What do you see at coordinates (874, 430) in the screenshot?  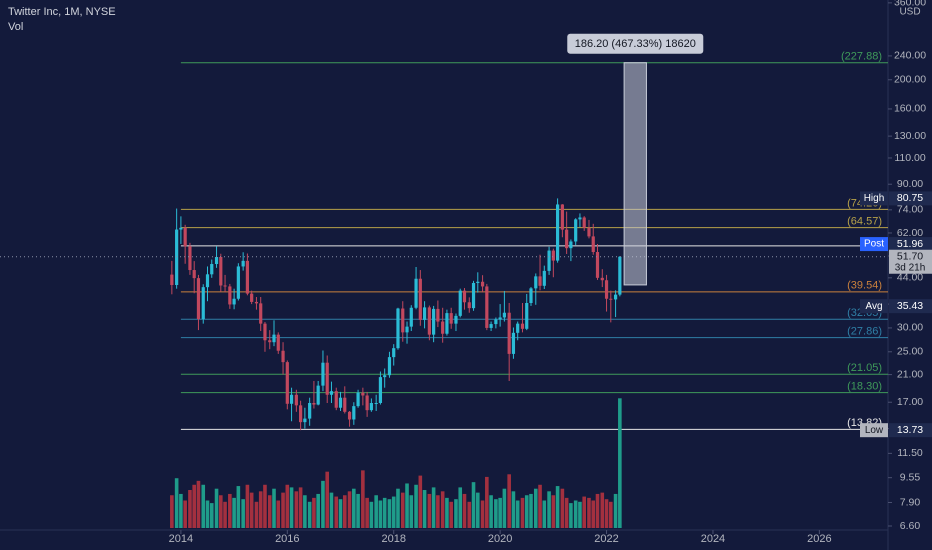 I see `badge-name-bg` at bounding box center [874, 430].